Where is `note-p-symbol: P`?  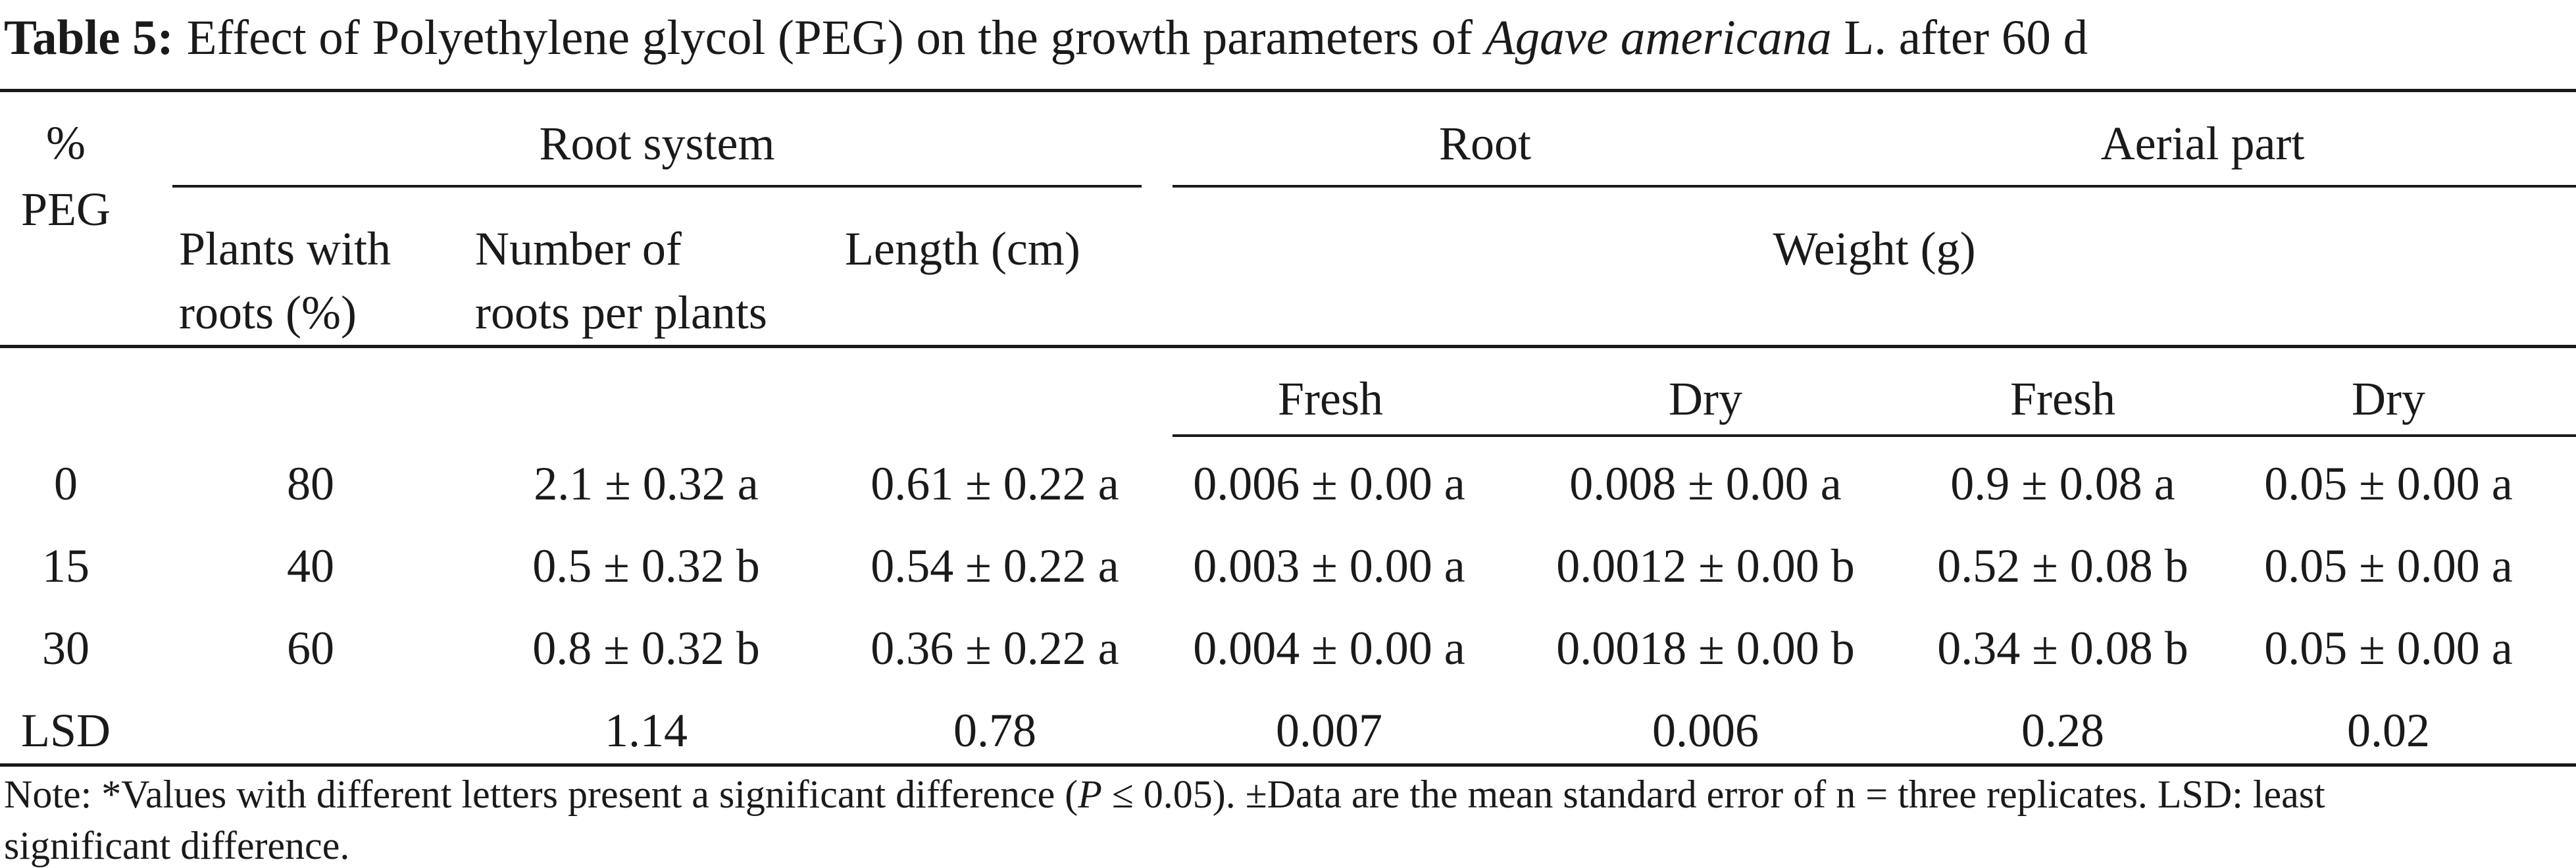 note-p-symbol: P is located at coordinates (1090, 794).